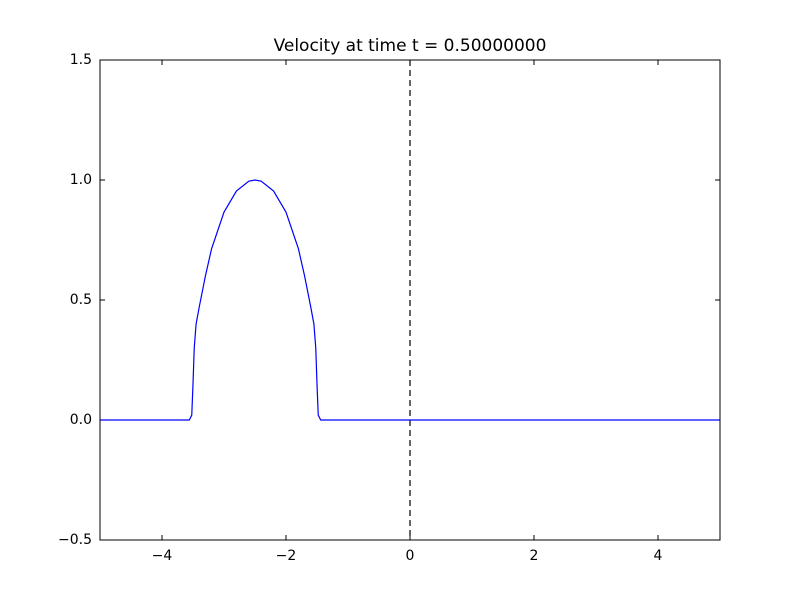 This screenshot has height=600, width=800. I want to click on x-tick-label: 4, so click(658, 556).